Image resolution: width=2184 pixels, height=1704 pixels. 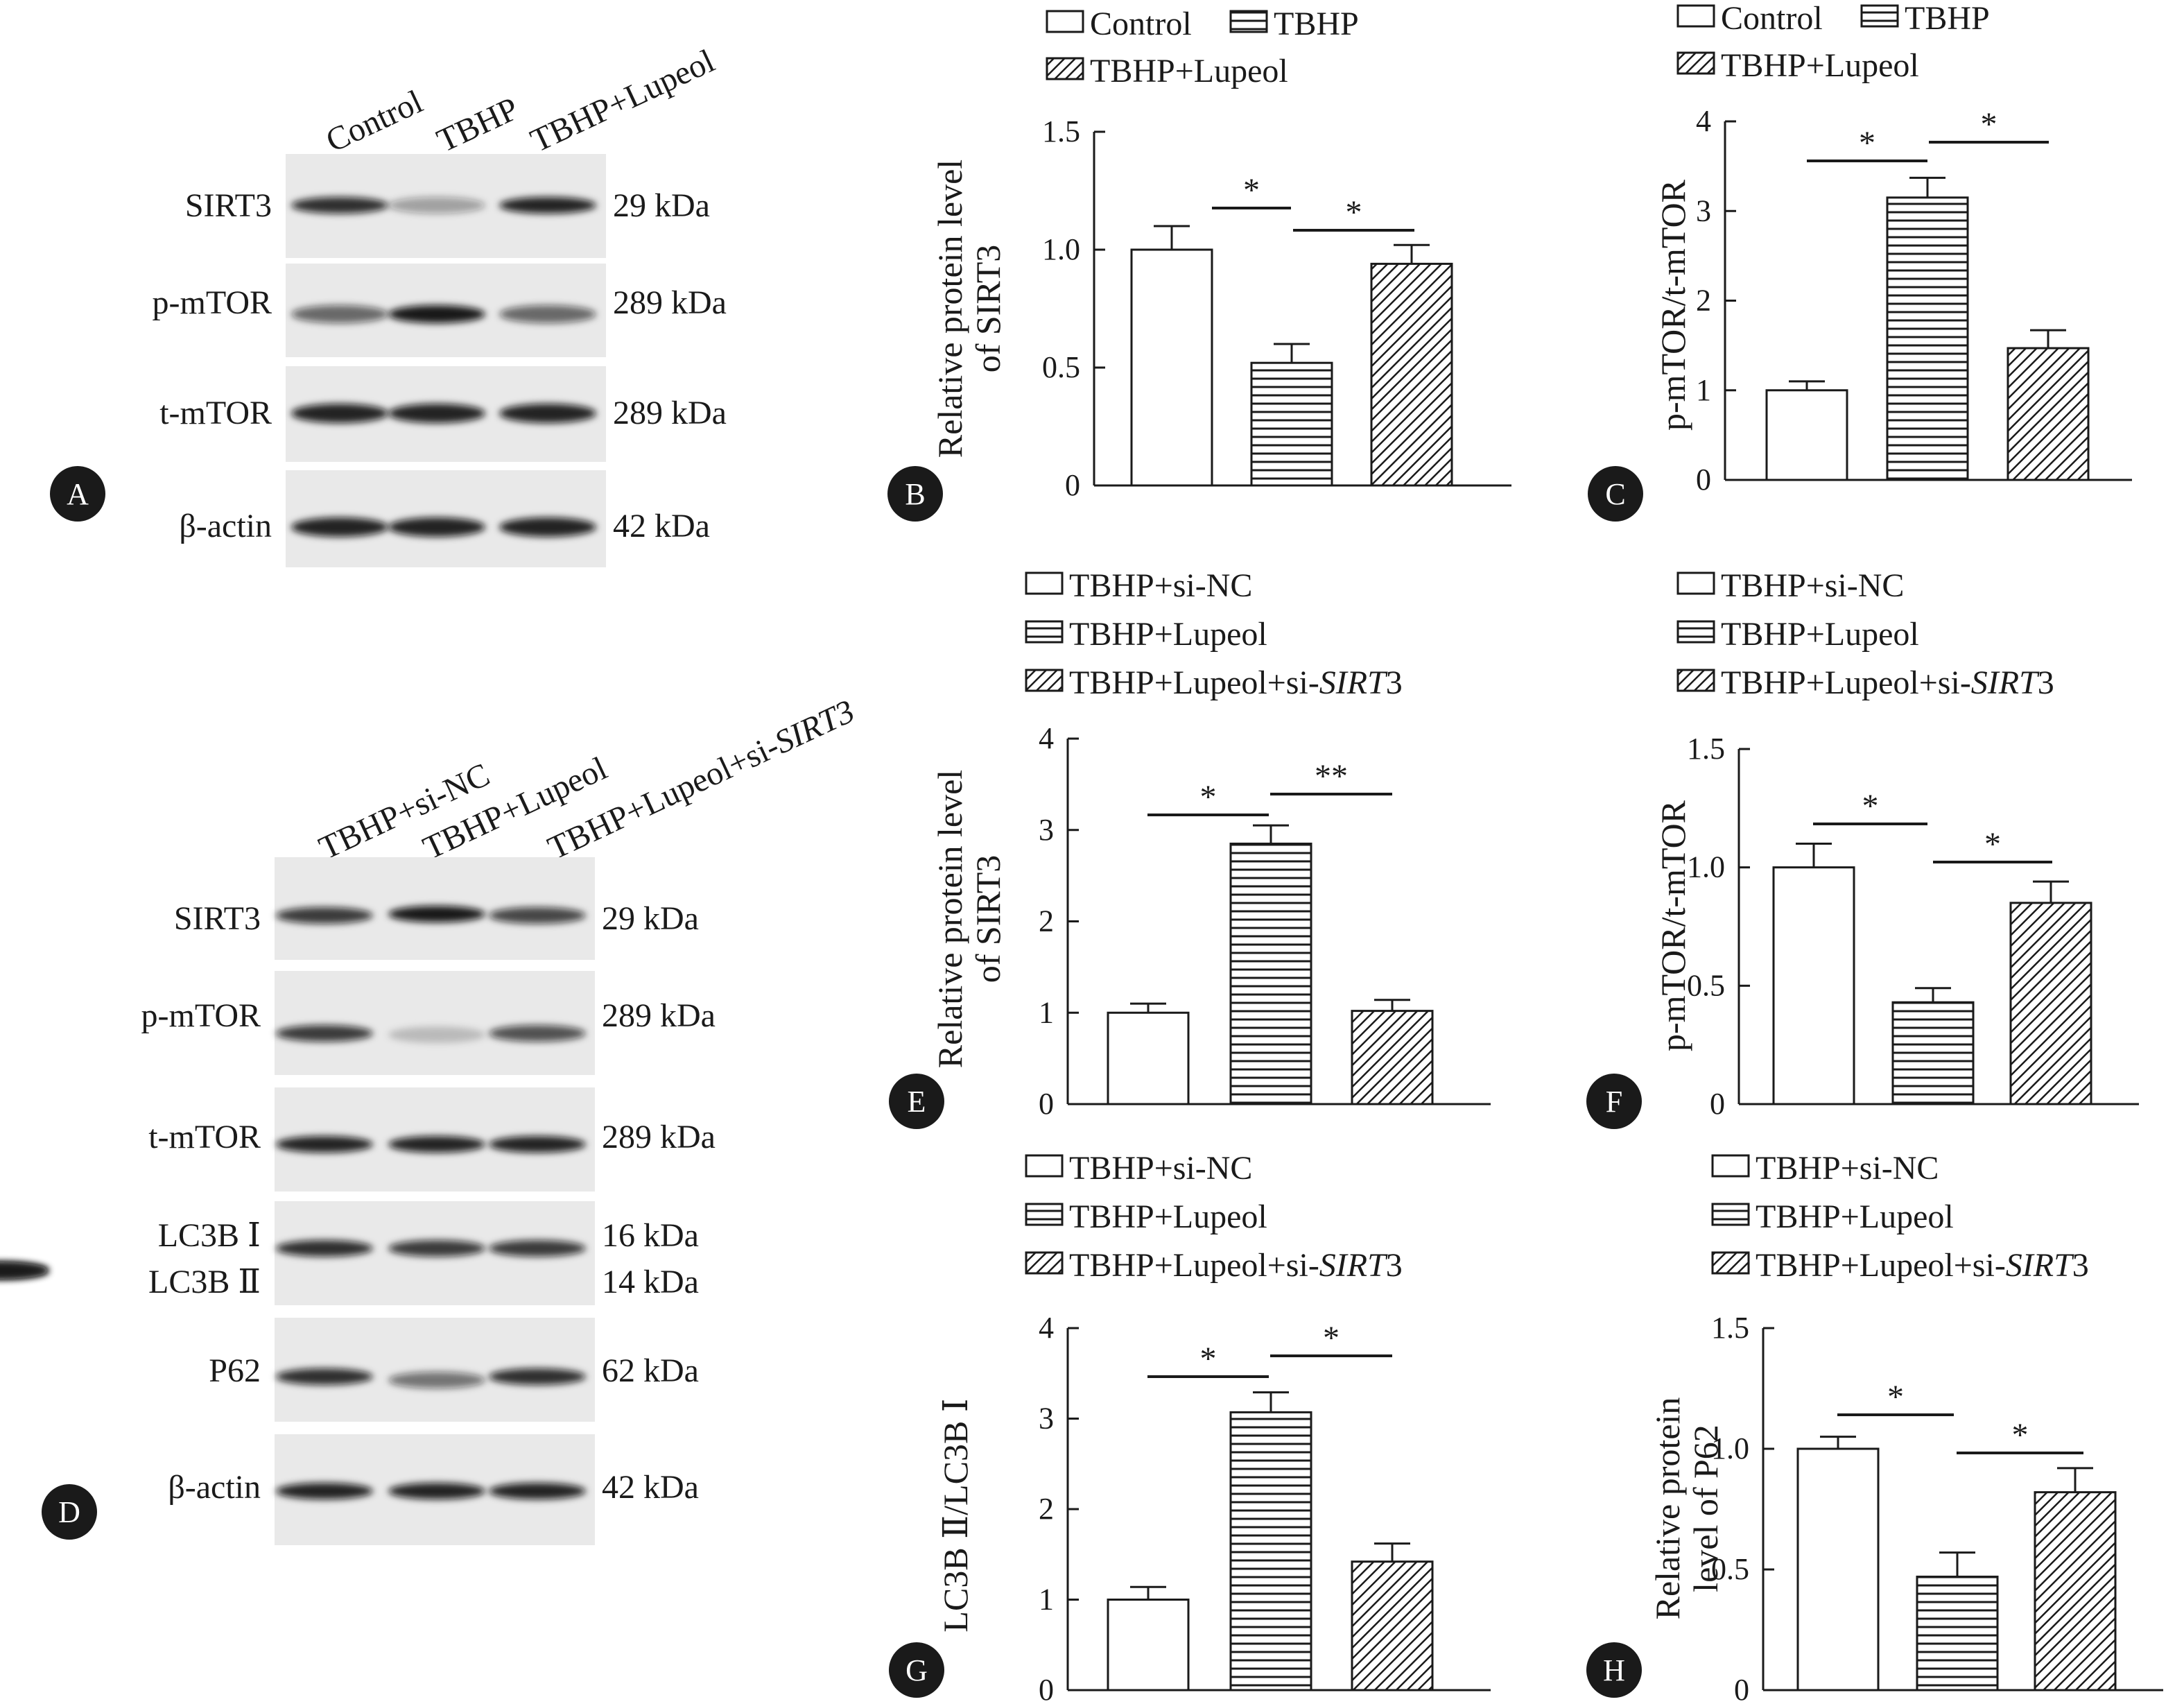 I want to click on y-tick-label: 1, so click(x=1046, y=1012).